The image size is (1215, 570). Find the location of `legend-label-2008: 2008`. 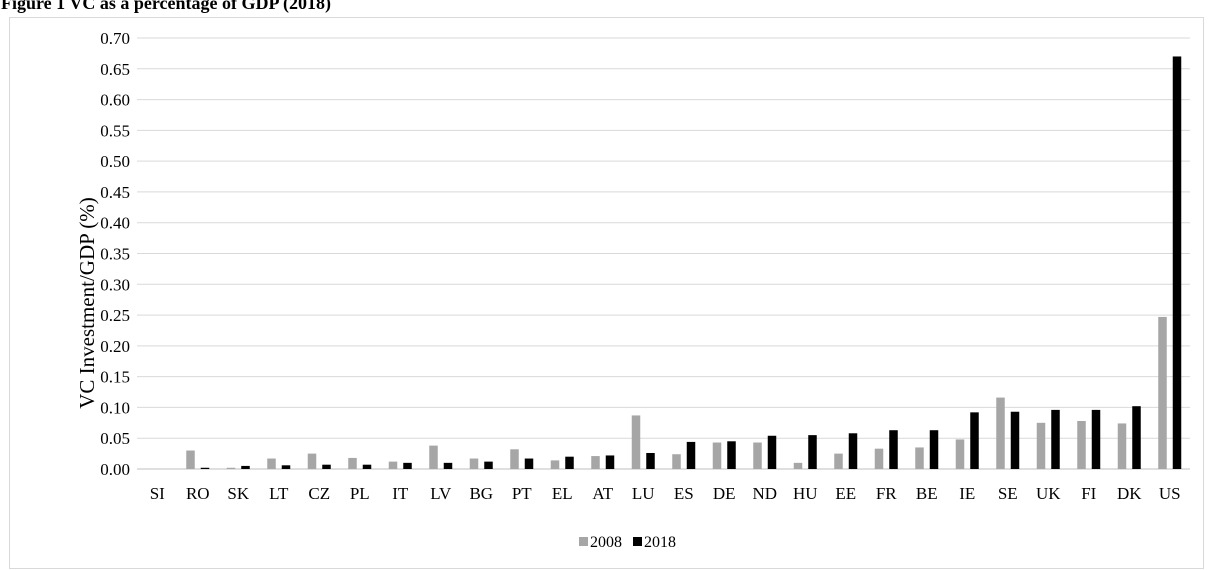

legend-label-2008: 2008 is located at coordinates (606, 542).